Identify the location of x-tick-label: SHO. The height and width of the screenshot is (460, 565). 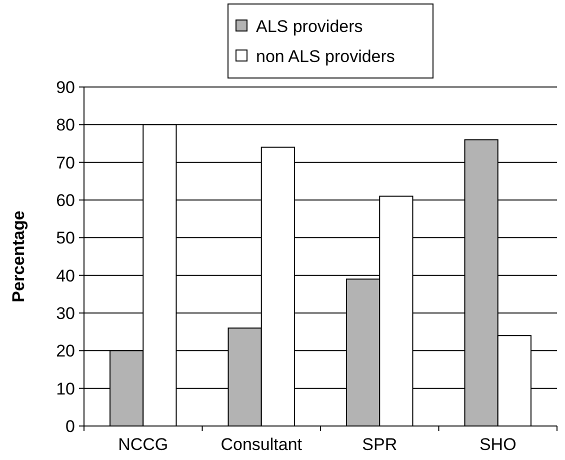
(497, 444).